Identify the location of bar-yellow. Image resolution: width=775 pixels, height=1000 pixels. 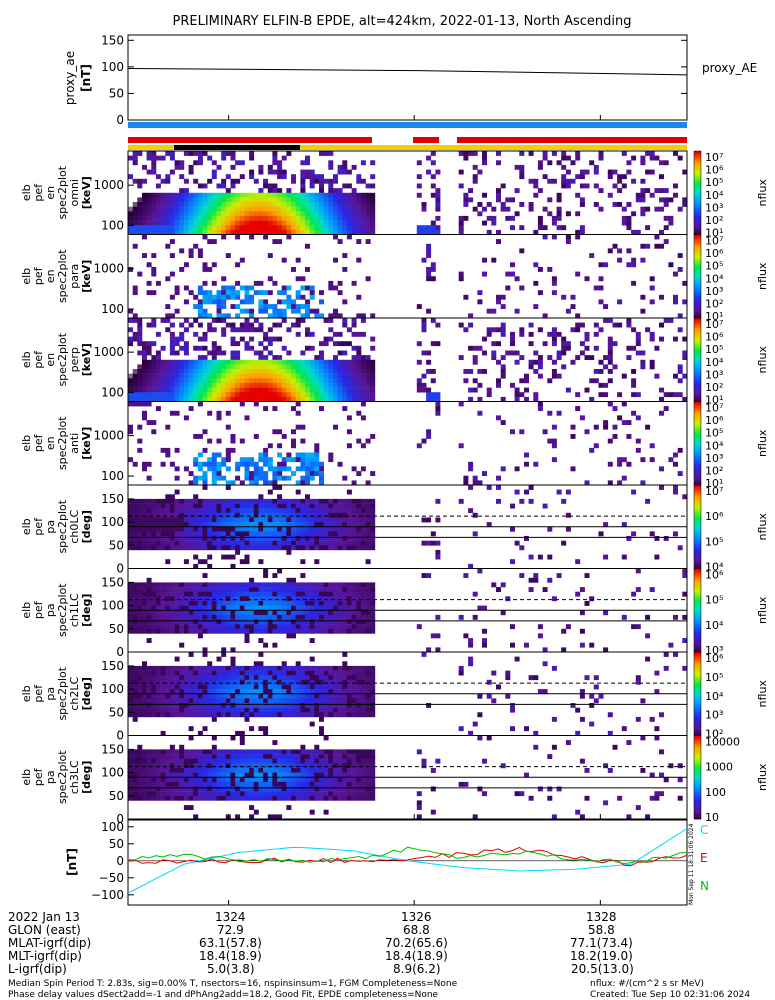
(407, 147).